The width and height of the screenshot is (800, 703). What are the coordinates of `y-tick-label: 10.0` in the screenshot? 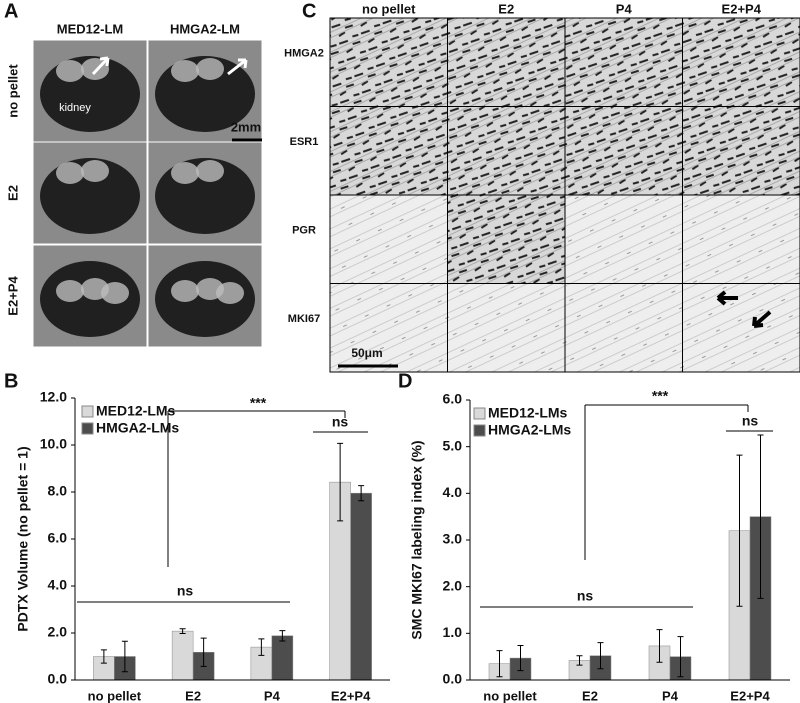 It's located at (53, 444).